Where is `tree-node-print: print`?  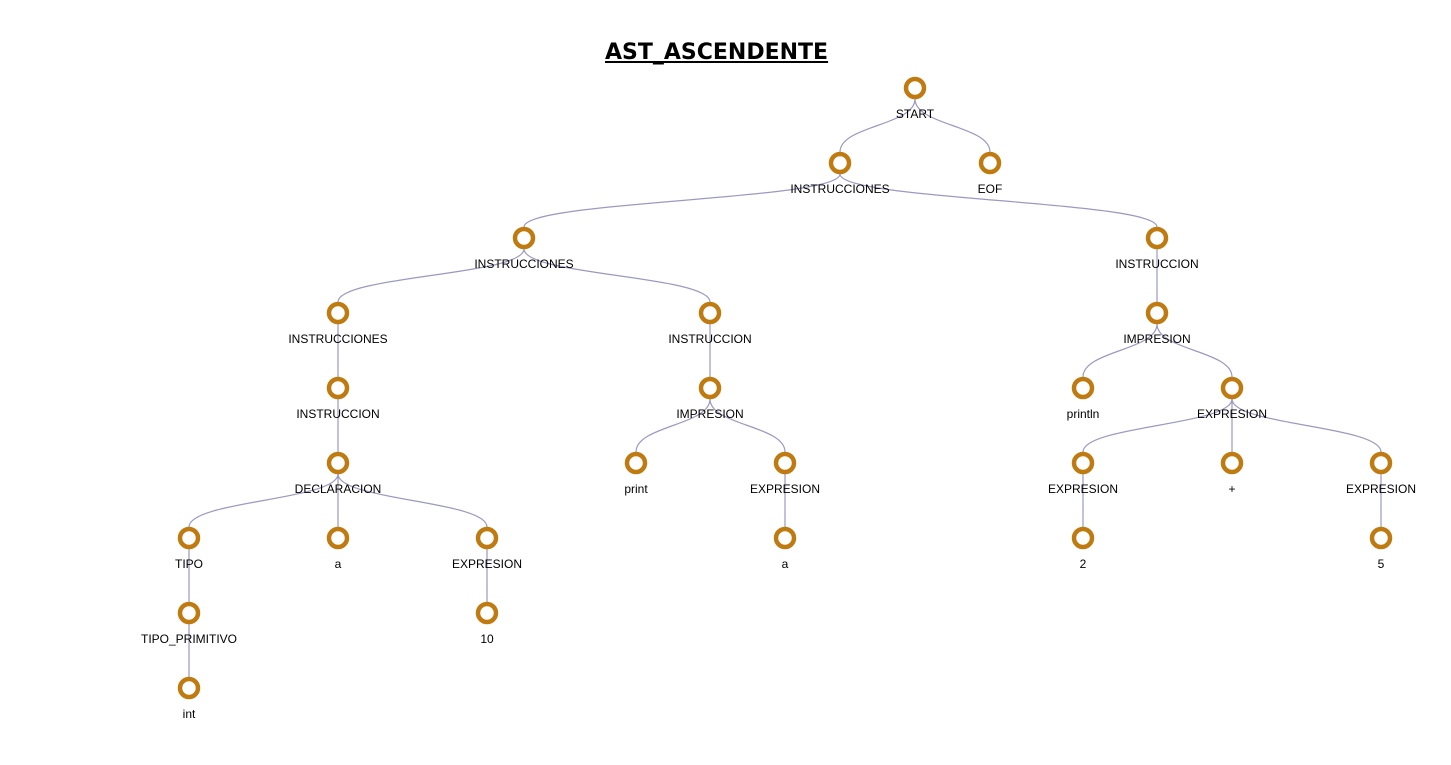
tree-node-print: print is located at coordinates (636, 473).